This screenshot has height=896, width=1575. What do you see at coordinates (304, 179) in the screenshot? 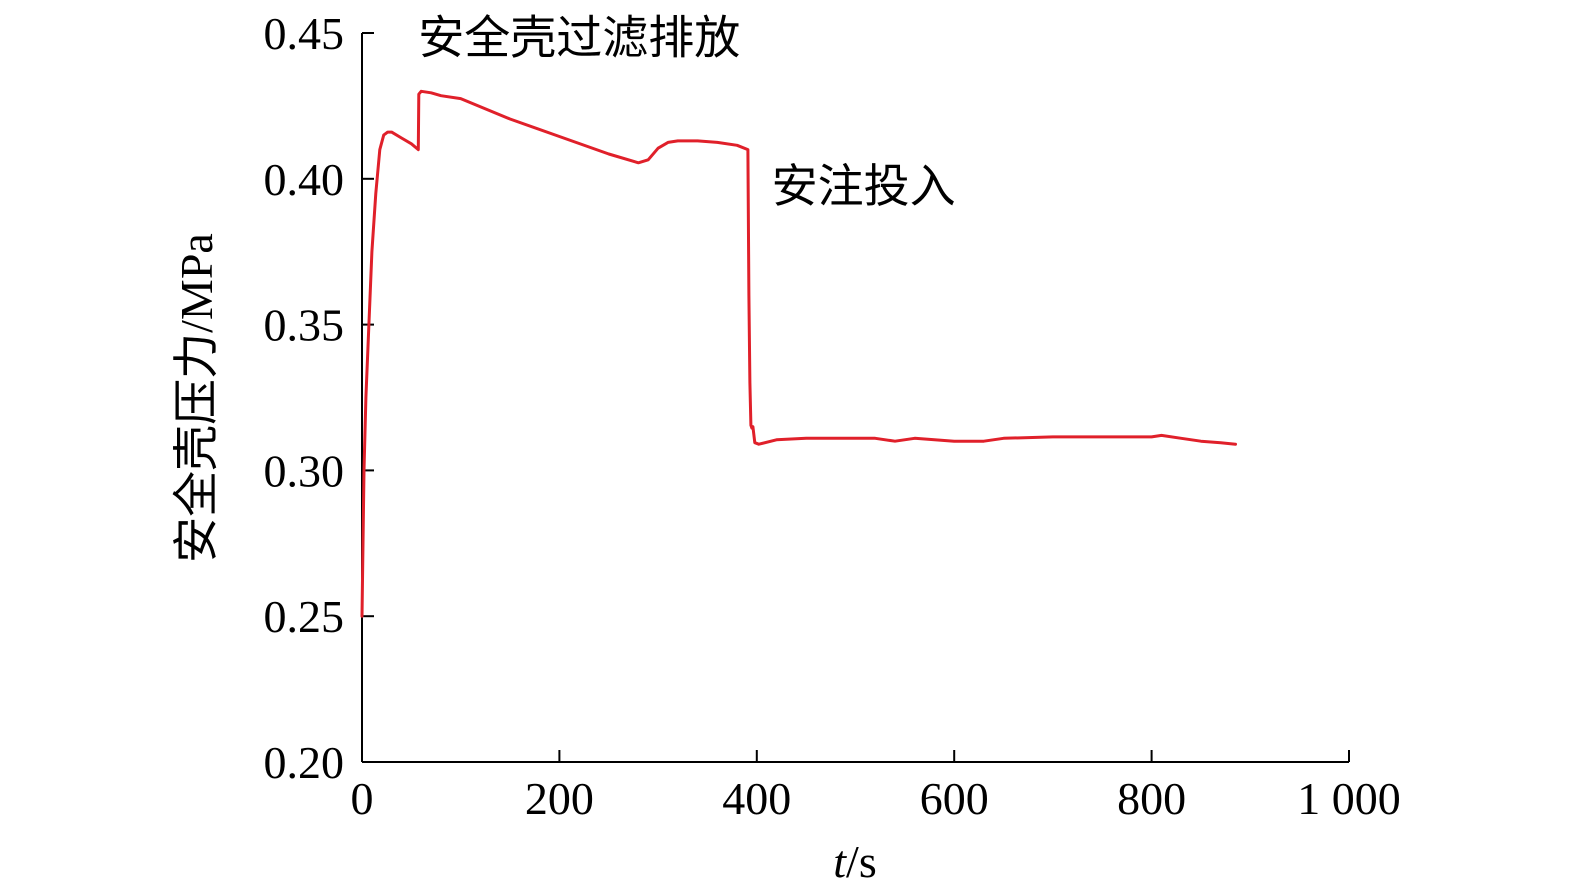
I see `y-tick-label: 0.40` at bounding box center [304, 179].